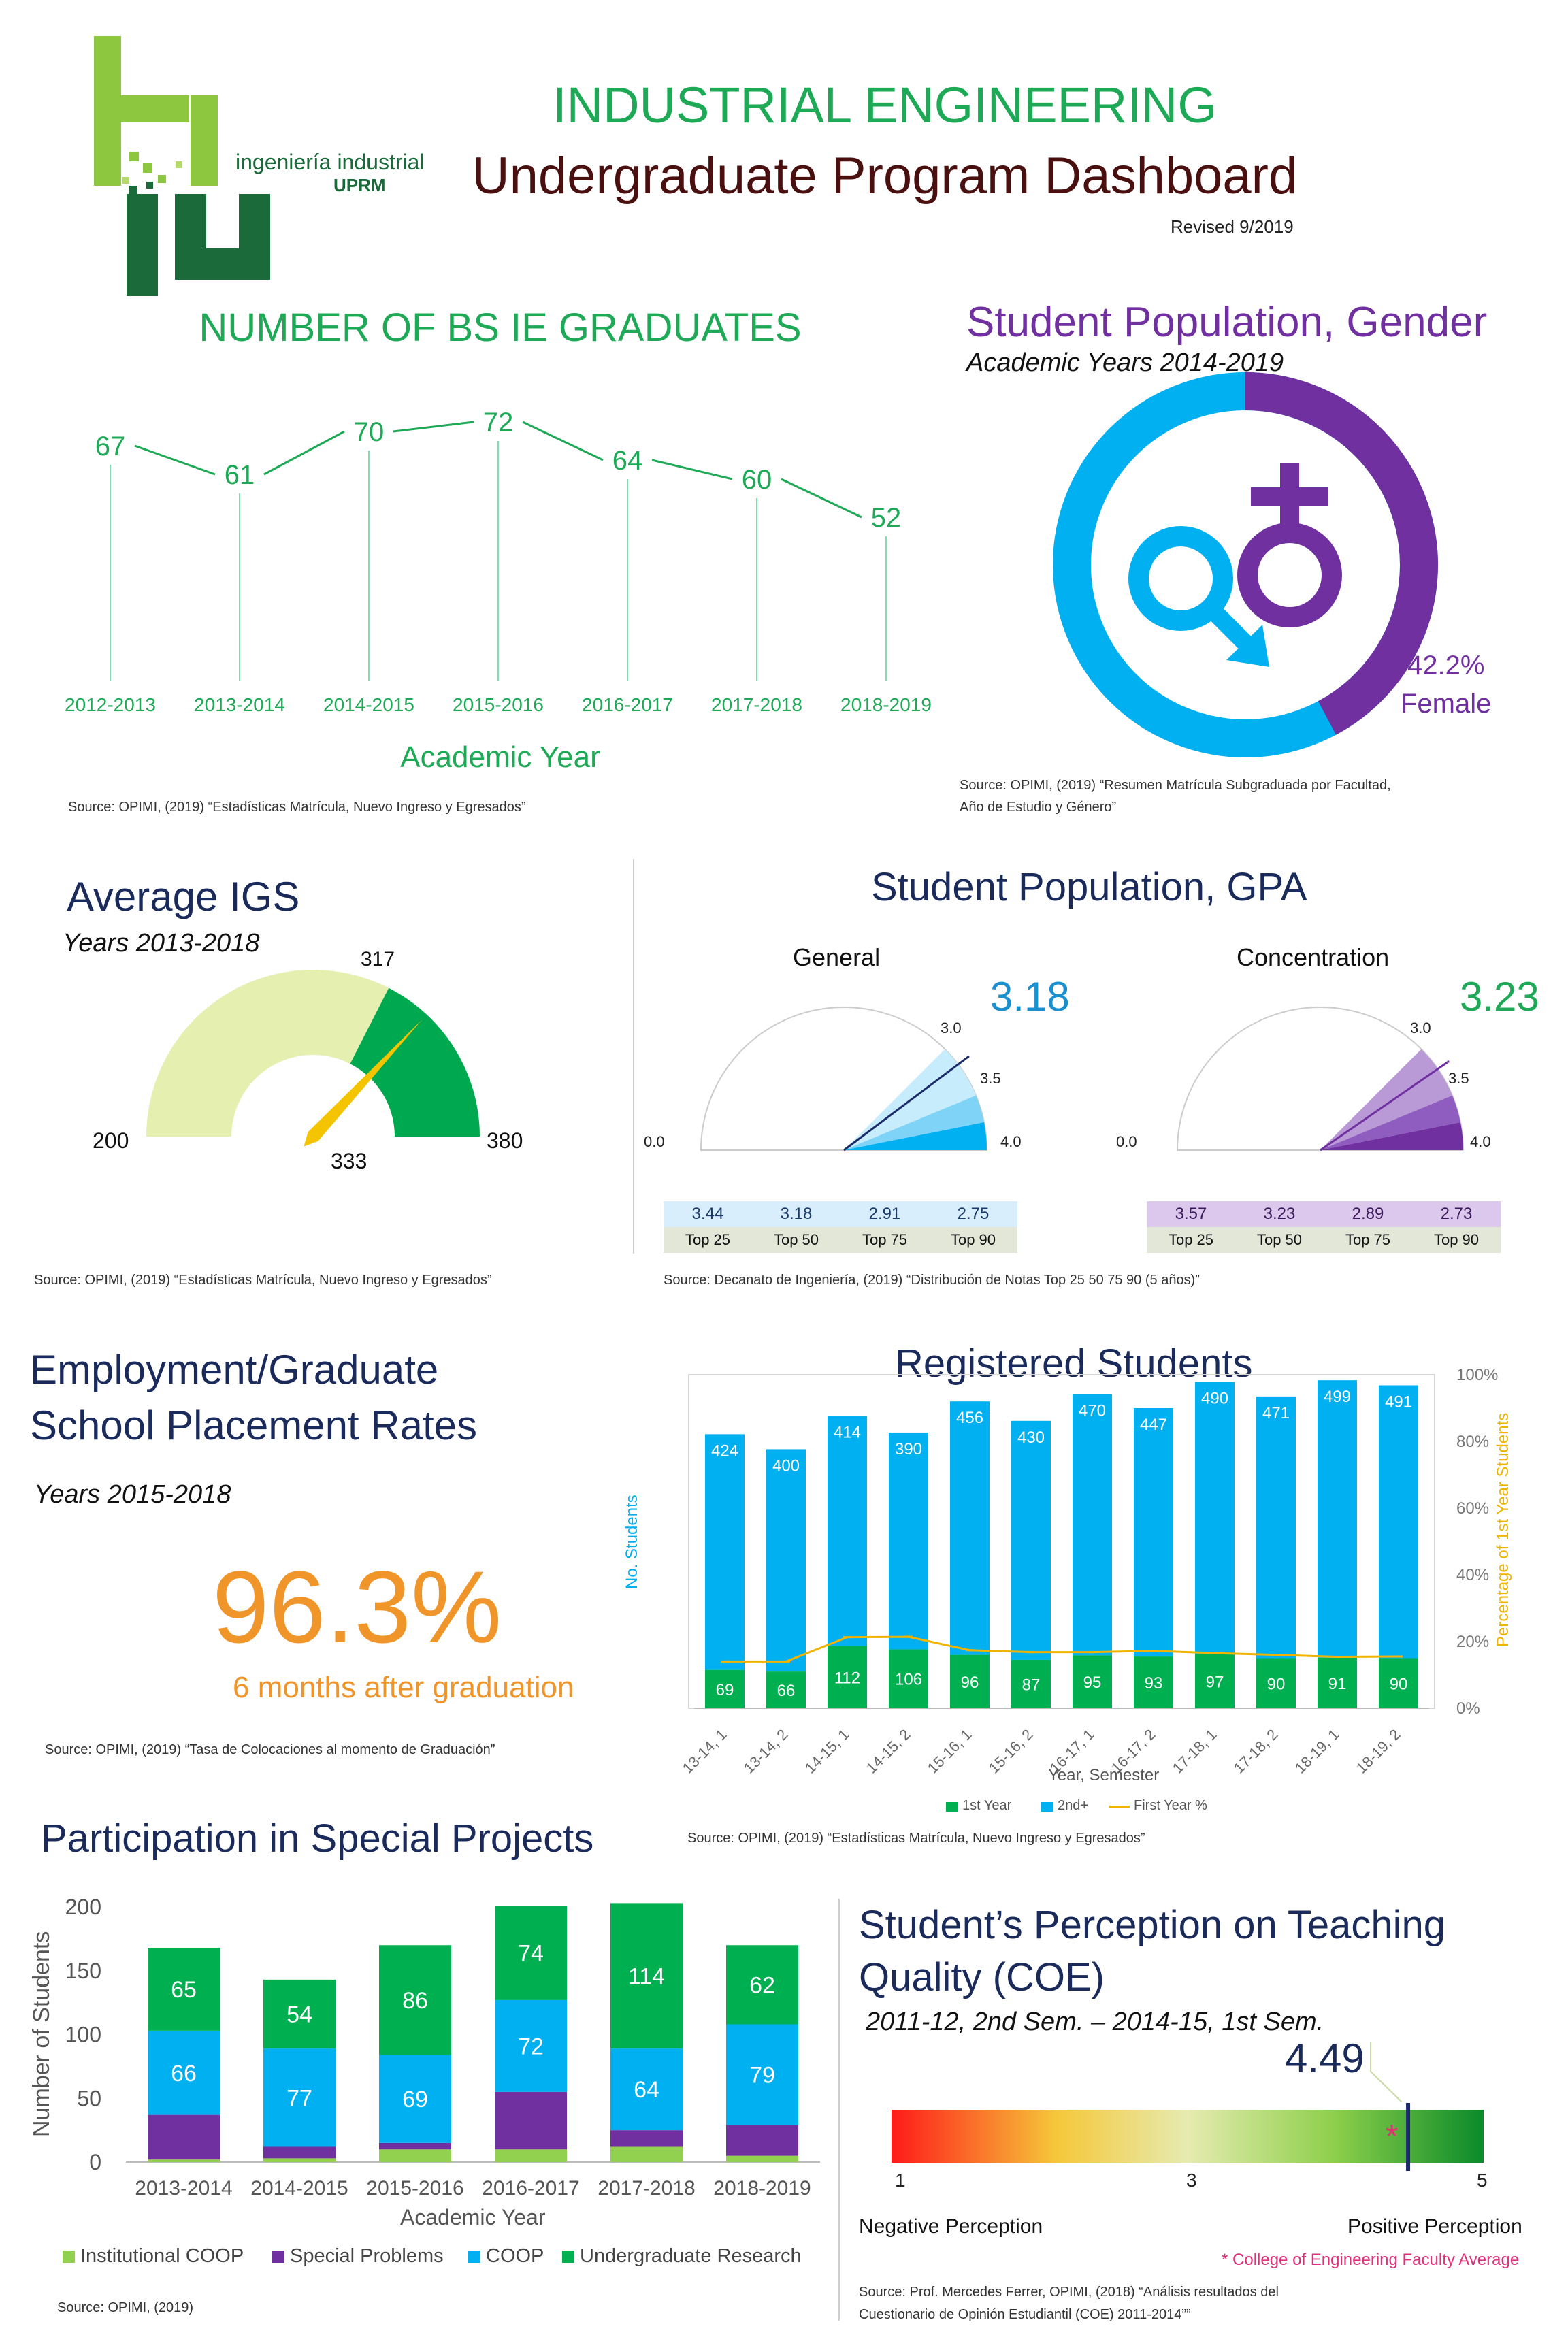  I want to click on reg-1st-year-label: 97, so click(1215, 1682).